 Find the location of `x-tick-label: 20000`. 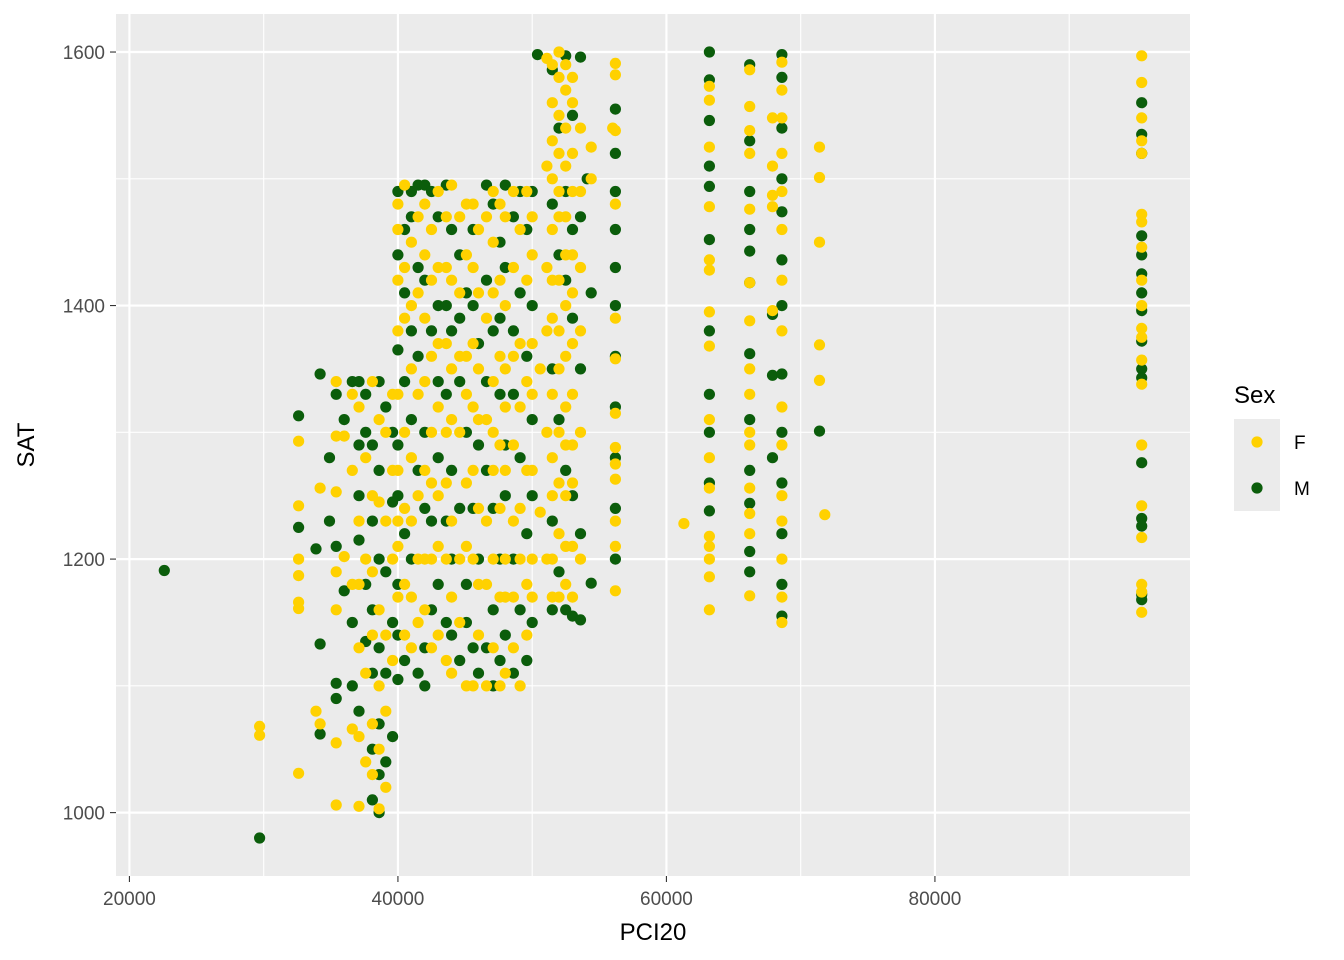

x-tick-label: 20000 is located at coordinates (129, 899).